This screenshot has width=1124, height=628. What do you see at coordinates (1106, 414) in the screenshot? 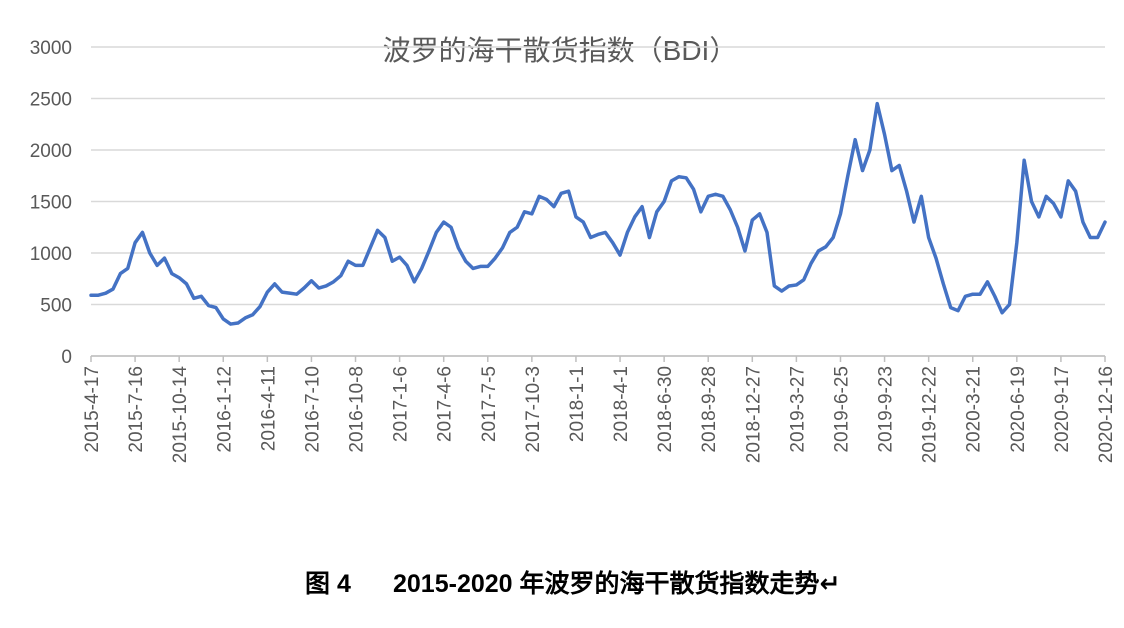
I see `x-tick-label: 2020-12-16` at bounding box center [1106, 414].